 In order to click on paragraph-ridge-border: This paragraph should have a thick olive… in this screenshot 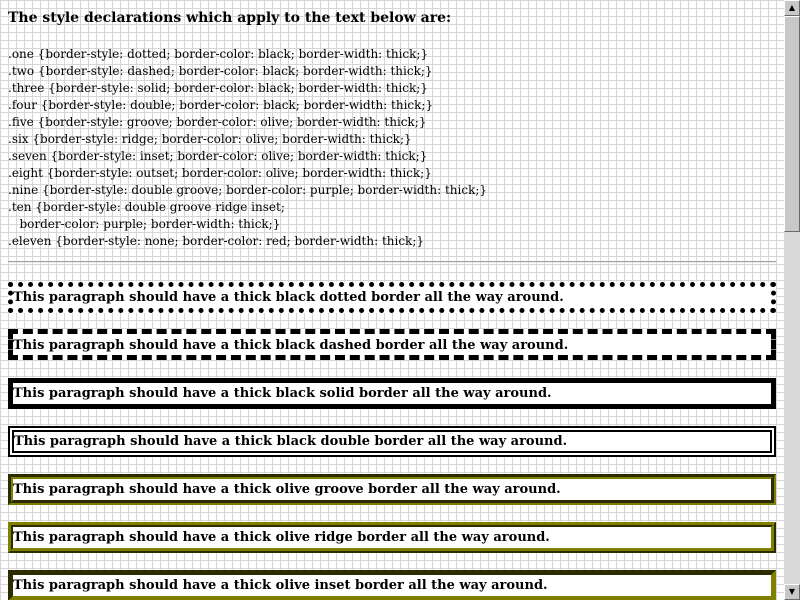, I will do `click(392, 537)`.